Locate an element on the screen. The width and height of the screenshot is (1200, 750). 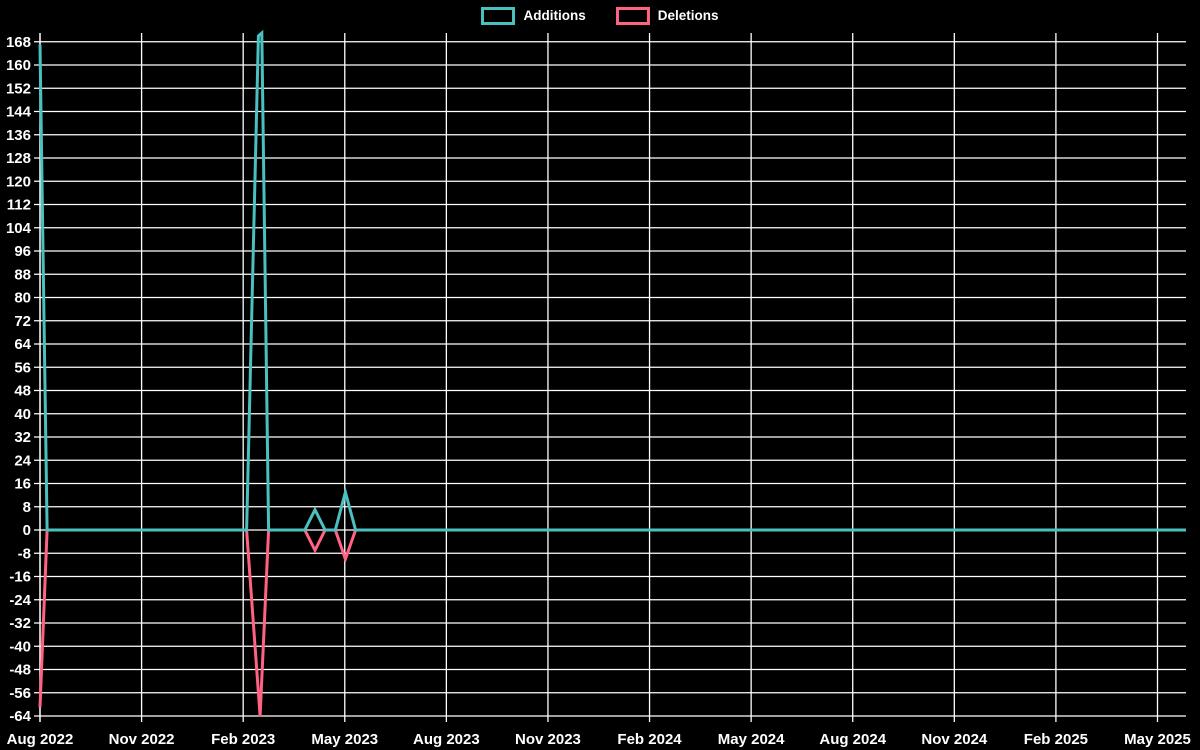
y-tick-label: 104 is located at coordinates (19, 228).